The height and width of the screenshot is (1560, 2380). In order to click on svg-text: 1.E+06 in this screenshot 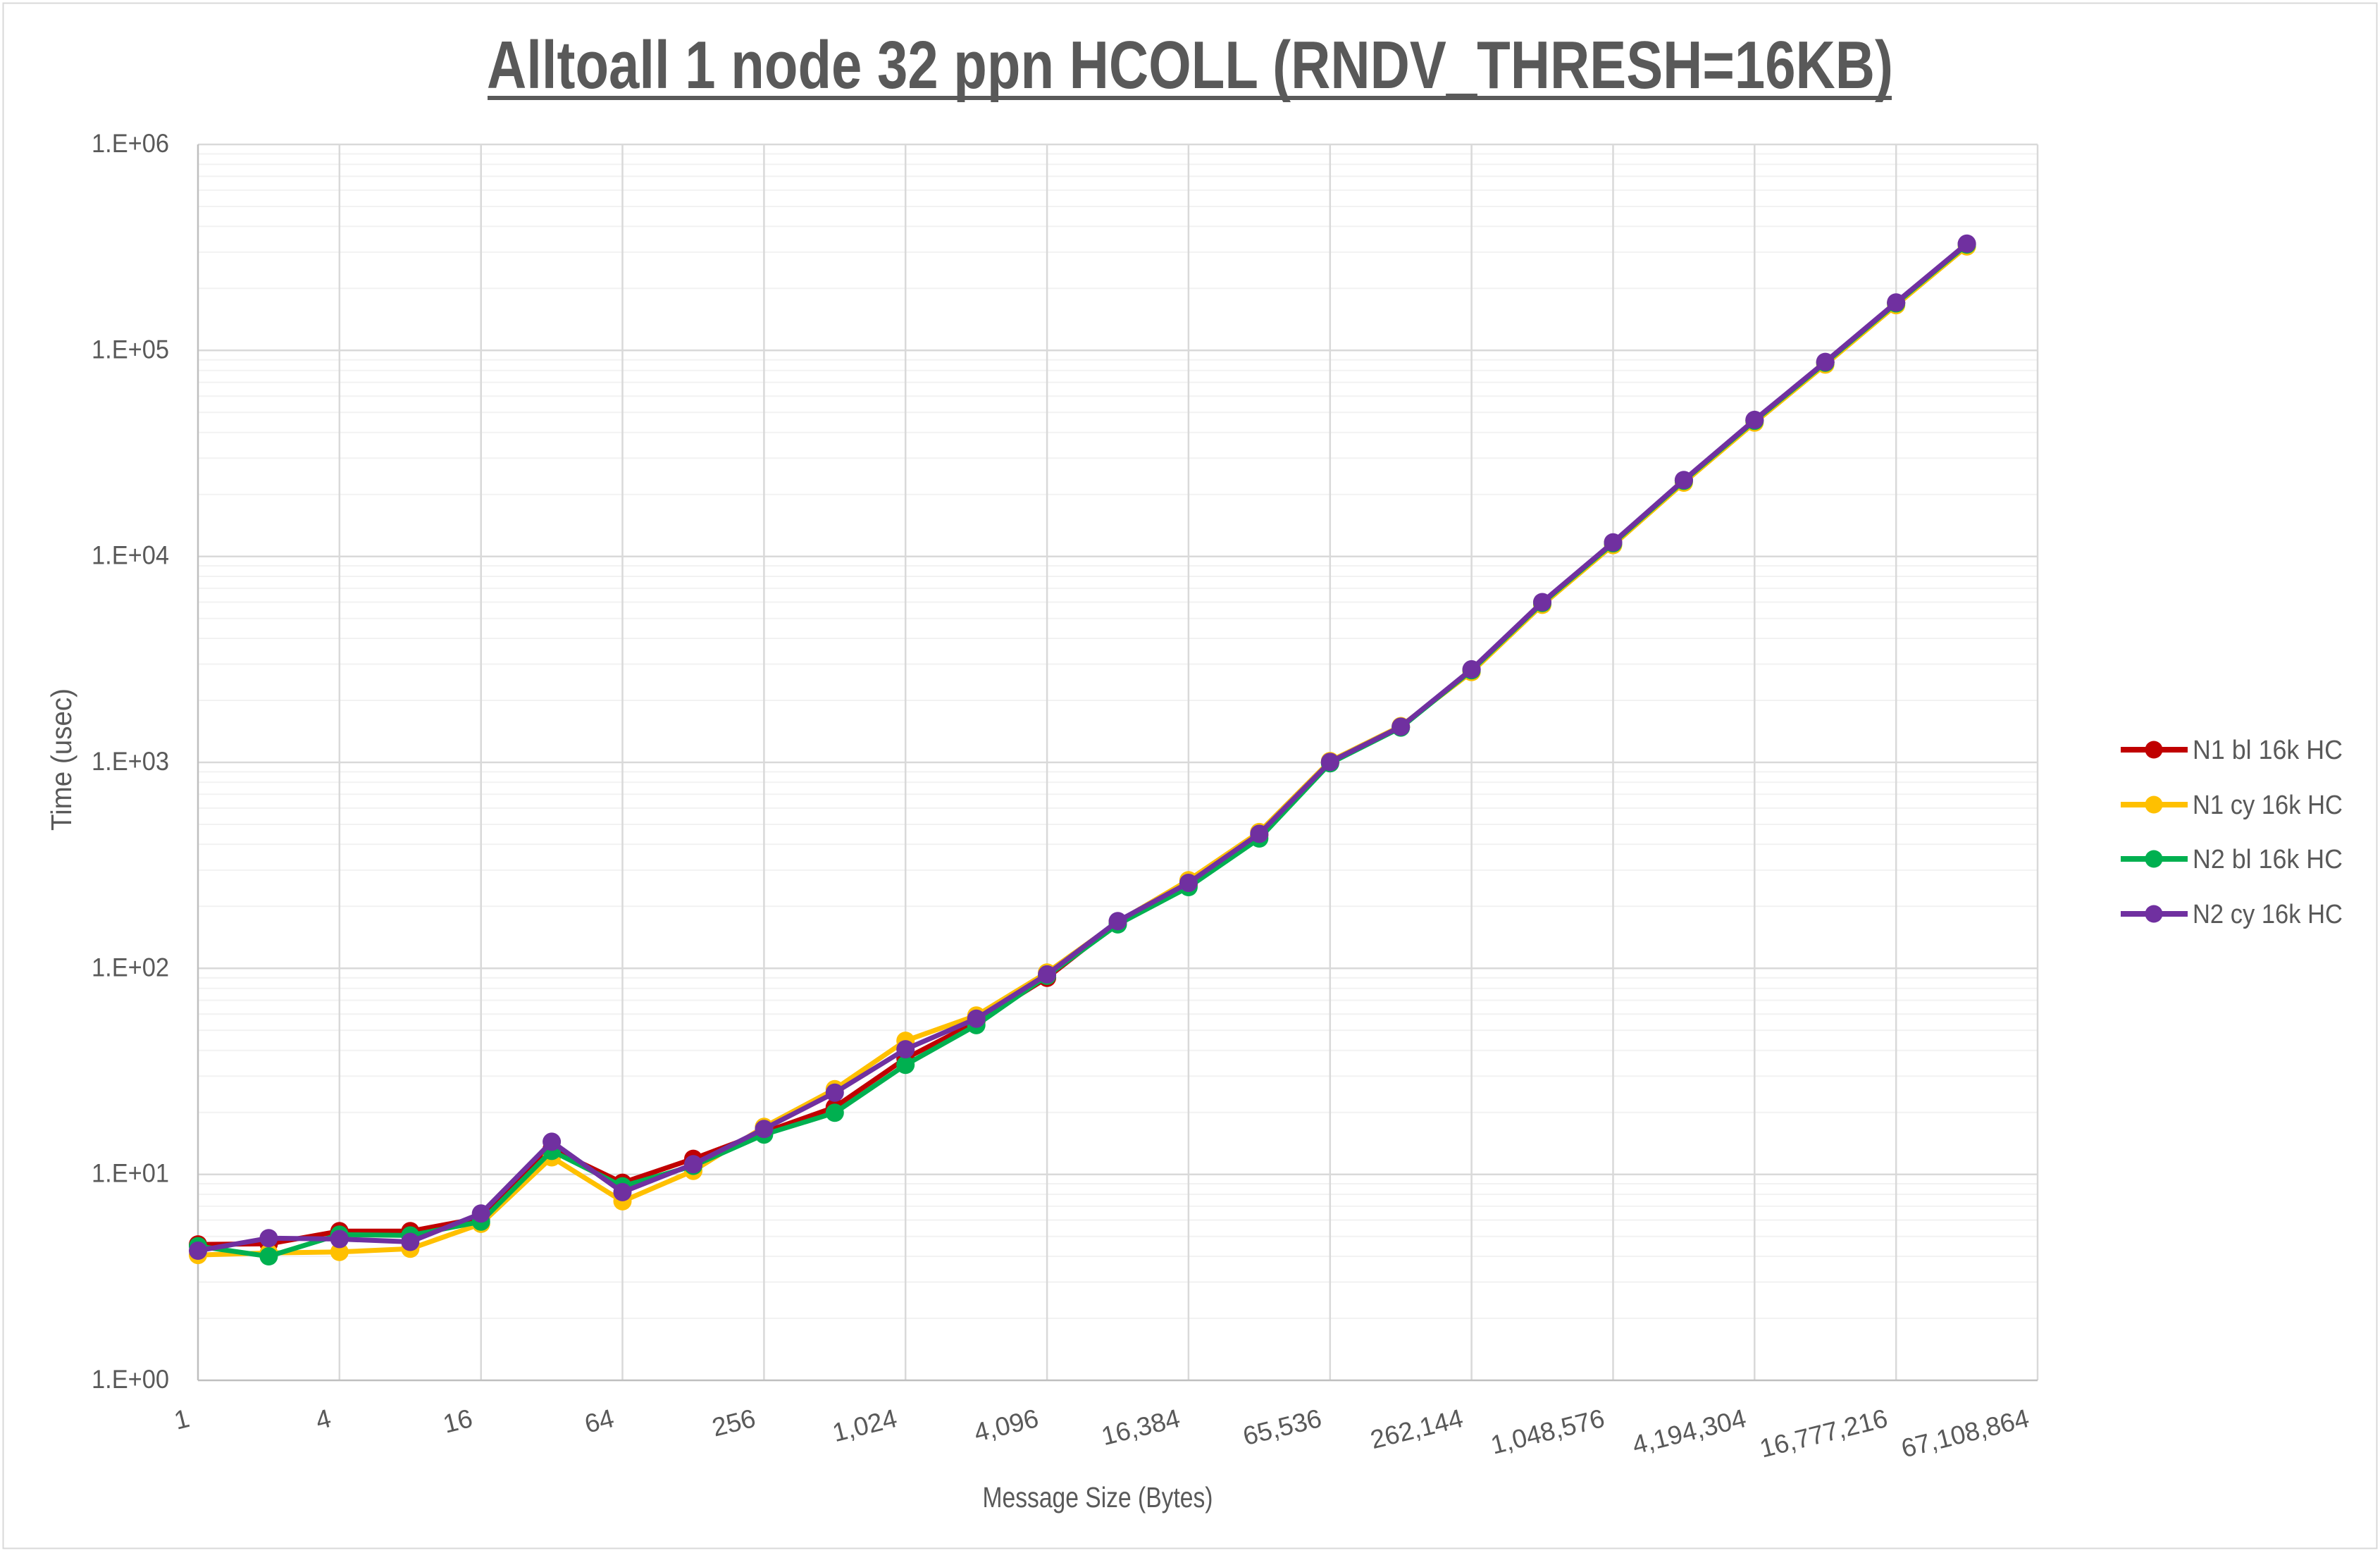, I will do `click(130, 143)`.